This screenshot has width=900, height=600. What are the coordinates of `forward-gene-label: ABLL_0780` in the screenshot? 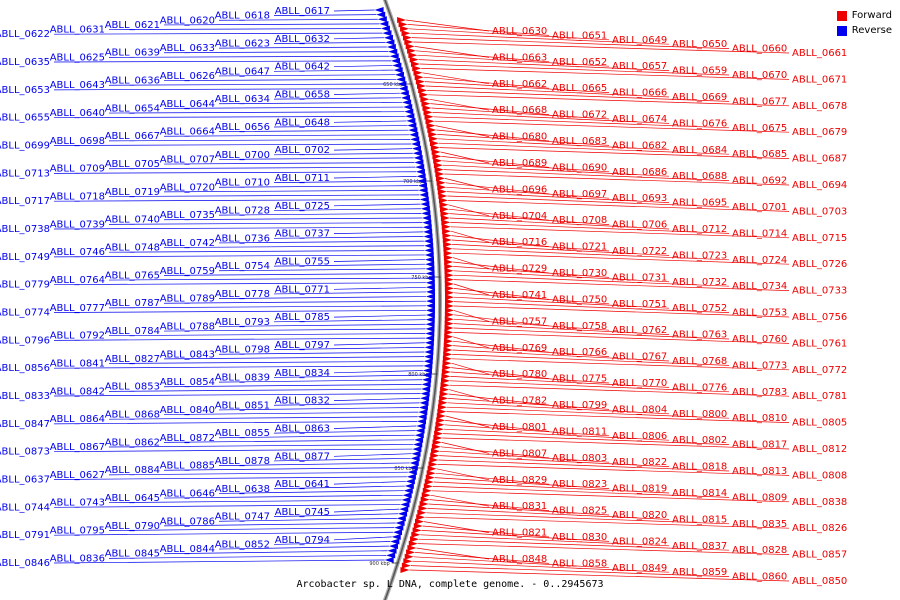 It's located at (519, 374).